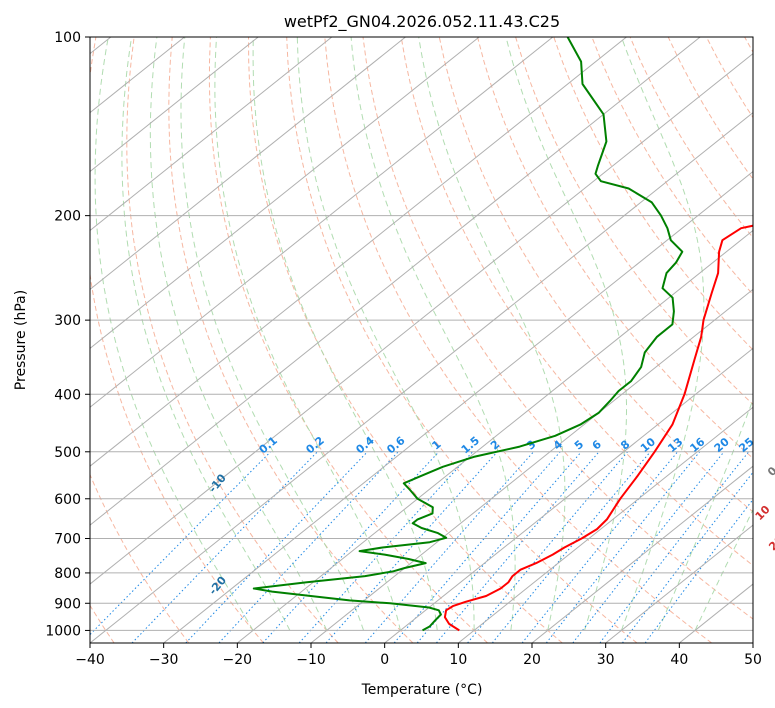 The image size is (775, 708). I want to click on chart-title: wetPf2_GN04.2026.052.11.43.C25, so click(422, 22).